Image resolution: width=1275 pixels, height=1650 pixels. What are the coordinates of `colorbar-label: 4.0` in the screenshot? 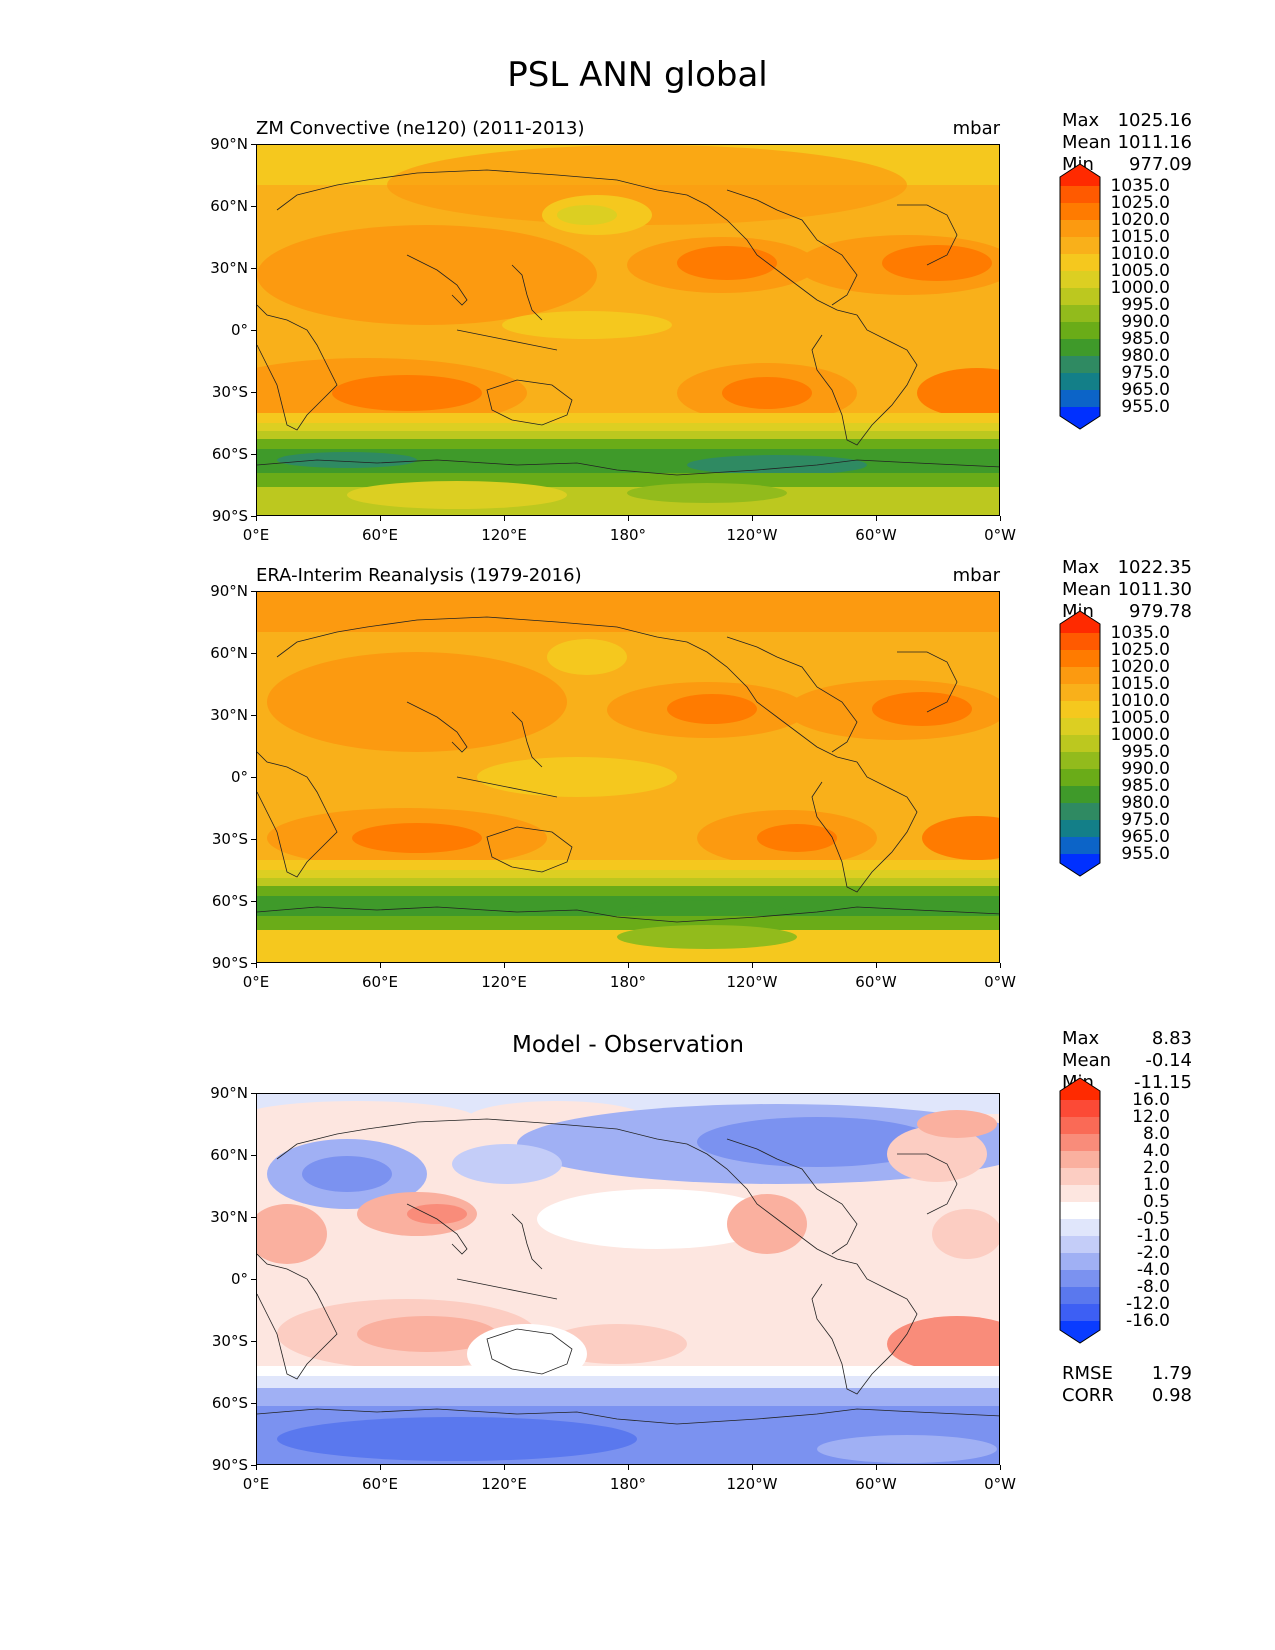 It's located at (1156, 1151).